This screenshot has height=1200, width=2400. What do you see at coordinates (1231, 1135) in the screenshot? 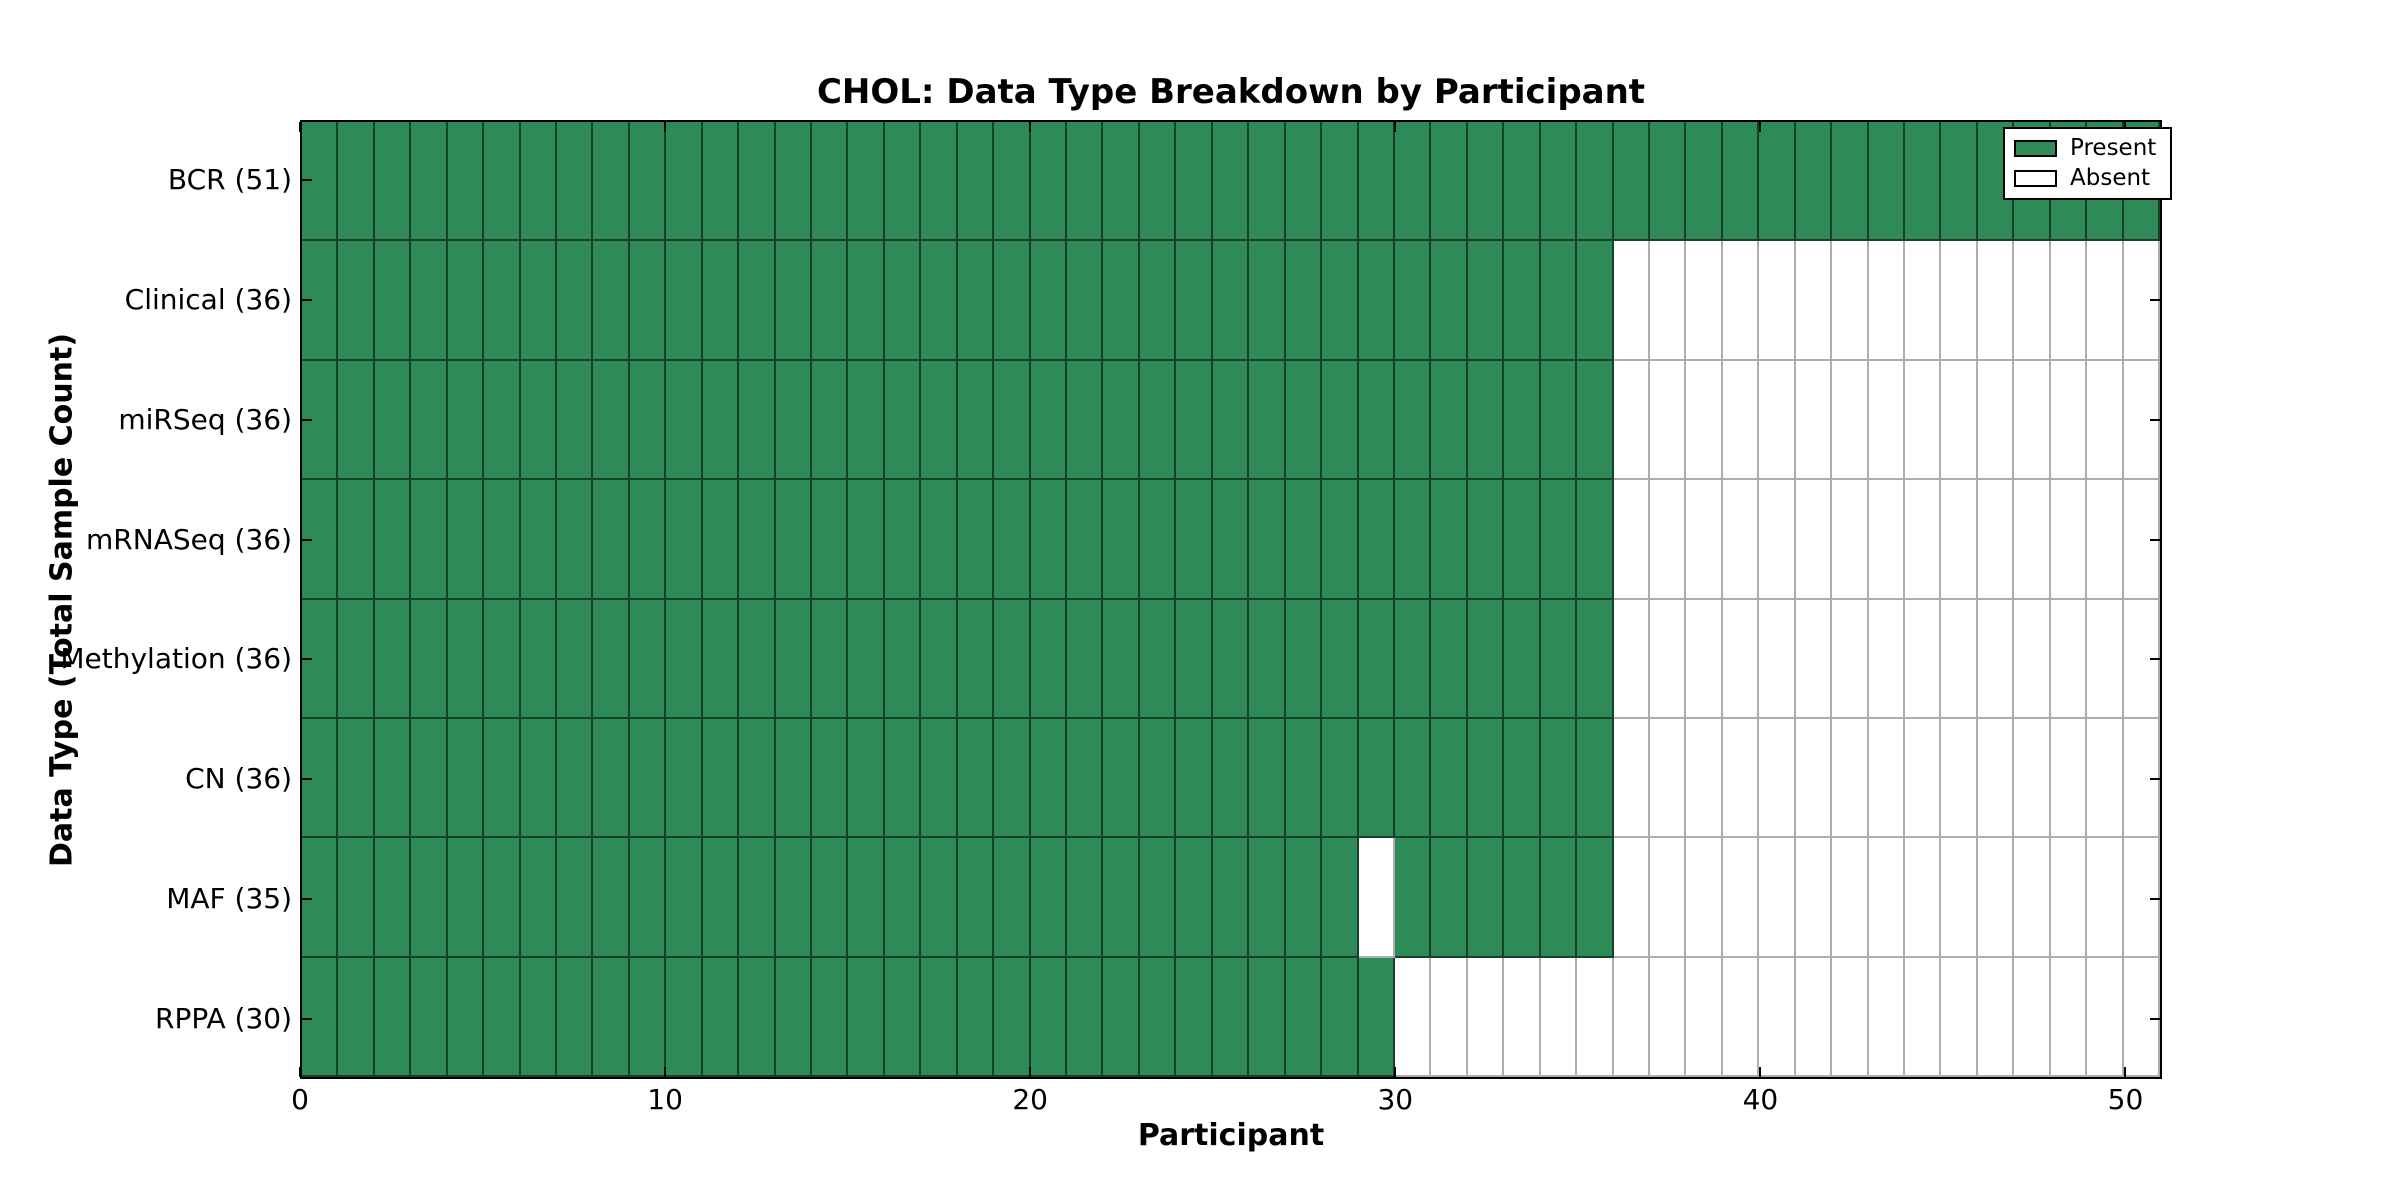
I see `x-axis-label: Participant` at bounding box center [1231, 1135].